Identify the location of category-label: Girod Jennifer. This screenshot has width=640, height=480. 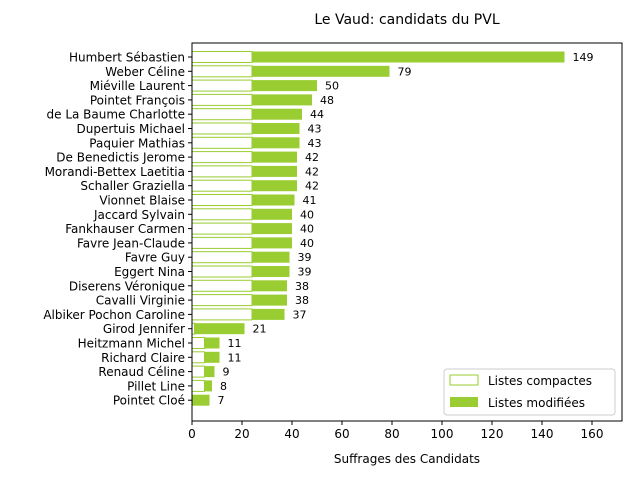
(144, 329).